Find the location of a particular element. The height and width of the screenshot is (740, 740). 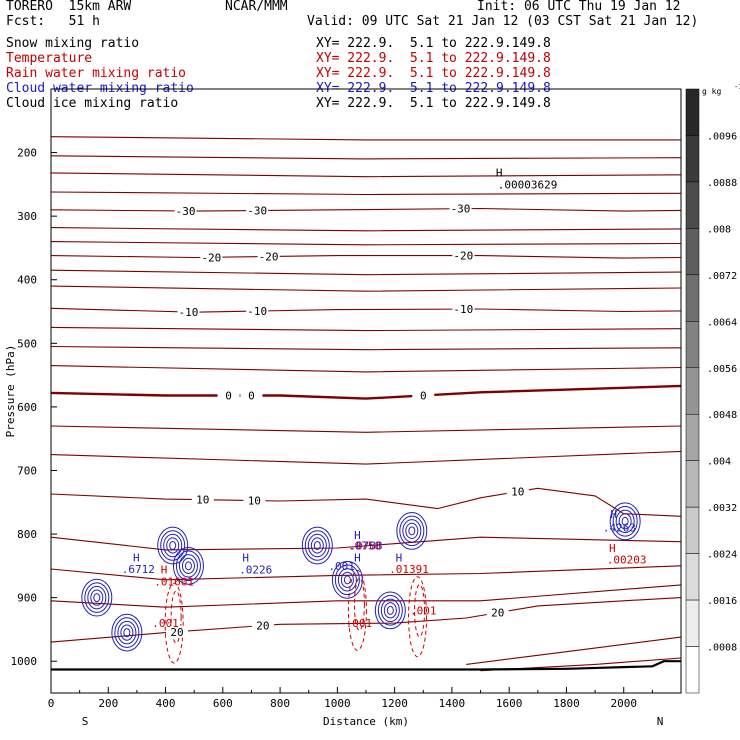

temperature-contour-label: -10 is located at coordinates (463, 309).